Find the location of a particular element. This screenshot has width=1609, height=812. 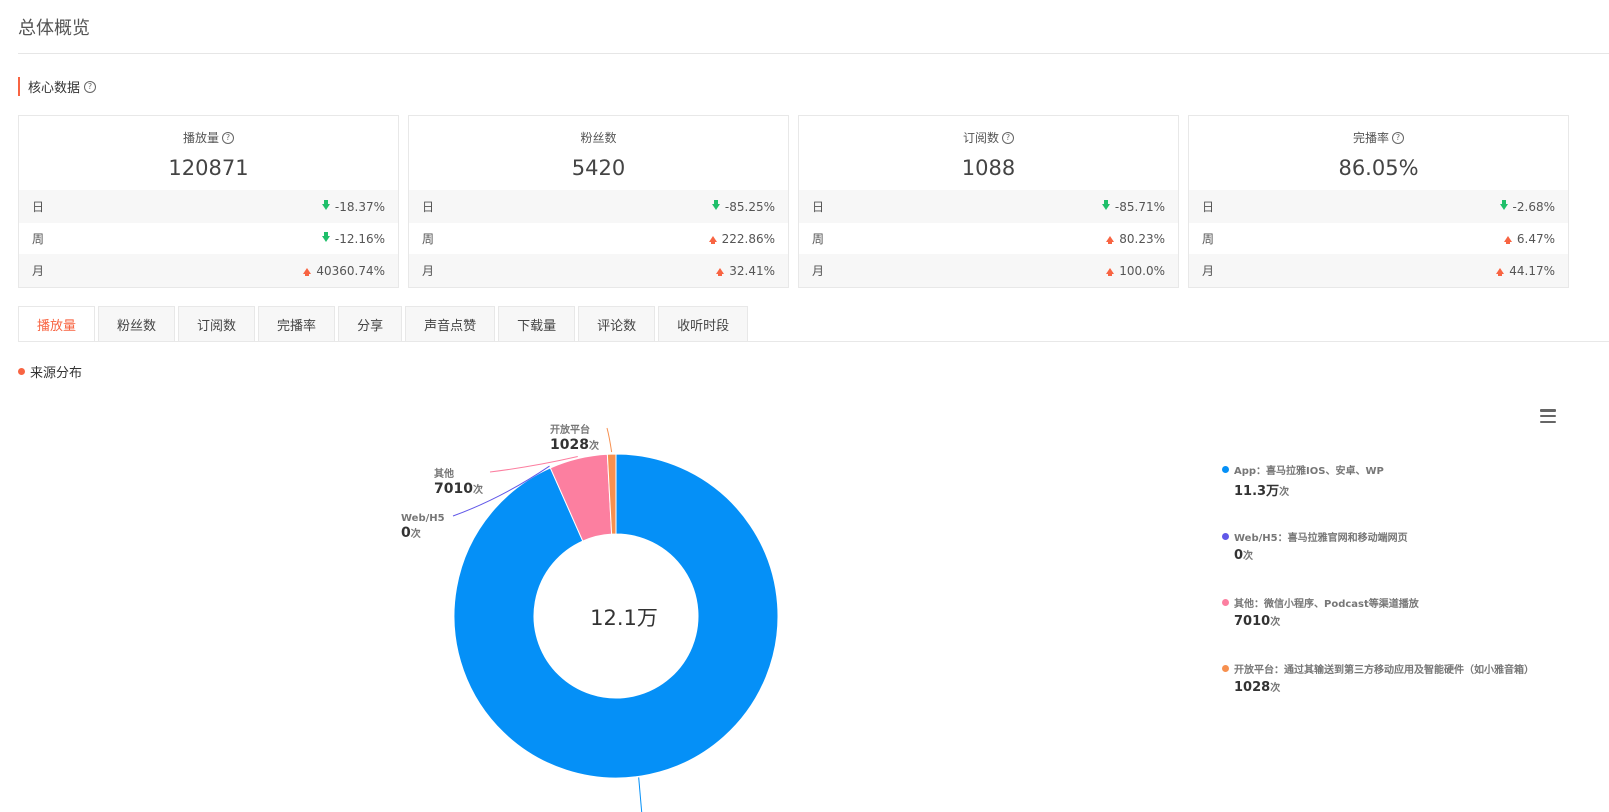

metric-card-title: 播放量? is located at coordinates (208, 137).